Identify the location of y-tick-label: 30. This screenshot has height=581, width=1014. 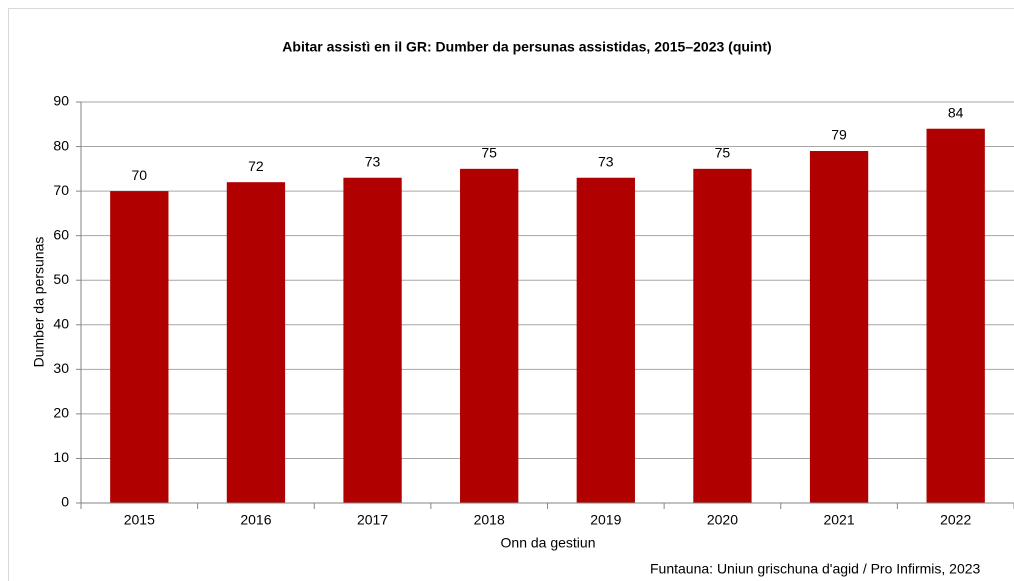
(61, 368).